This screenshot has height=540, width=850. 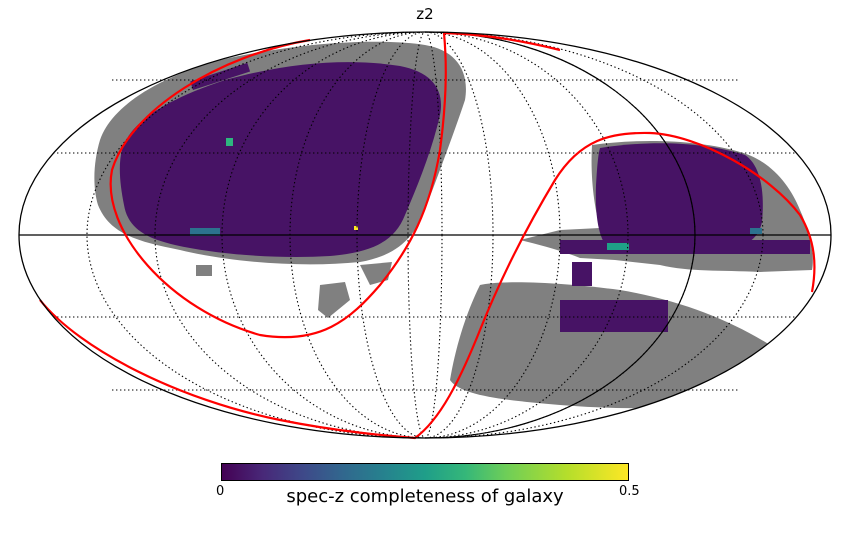 I want to click on colorbar-label: spec-z completeness of galaxy, so click(x=425, y=496).